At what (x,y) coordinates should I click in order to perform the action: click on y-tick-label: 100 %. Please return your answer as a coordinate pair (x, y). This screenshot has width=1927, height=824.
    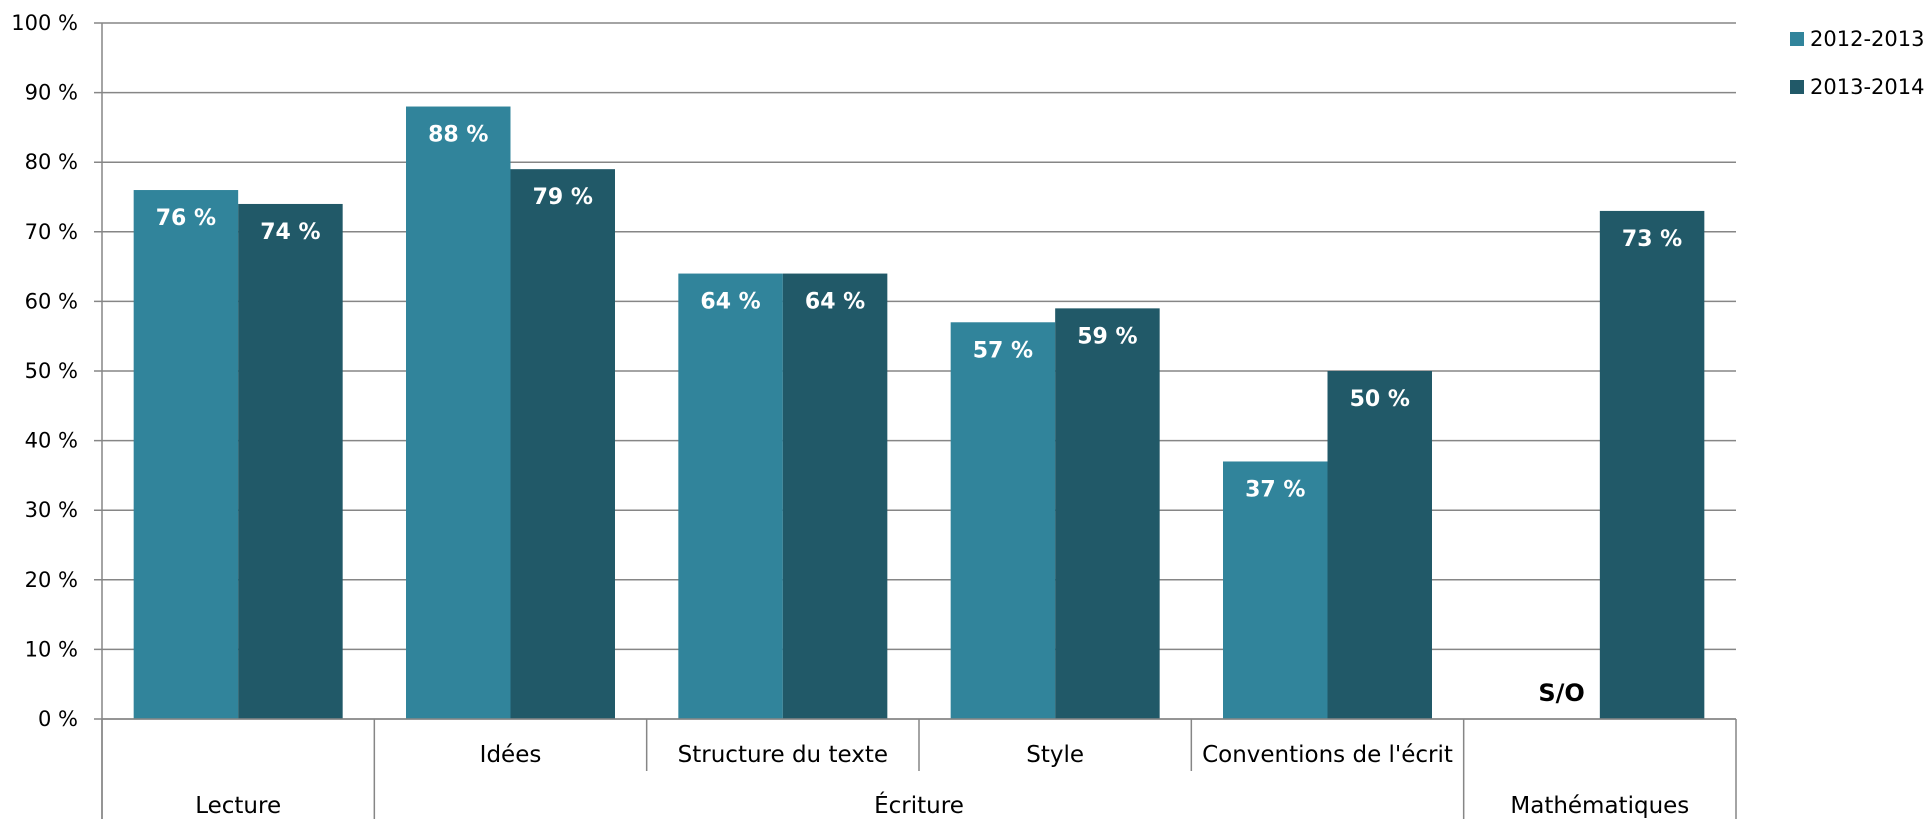
    Looking at the image, I should click on (44, 23).